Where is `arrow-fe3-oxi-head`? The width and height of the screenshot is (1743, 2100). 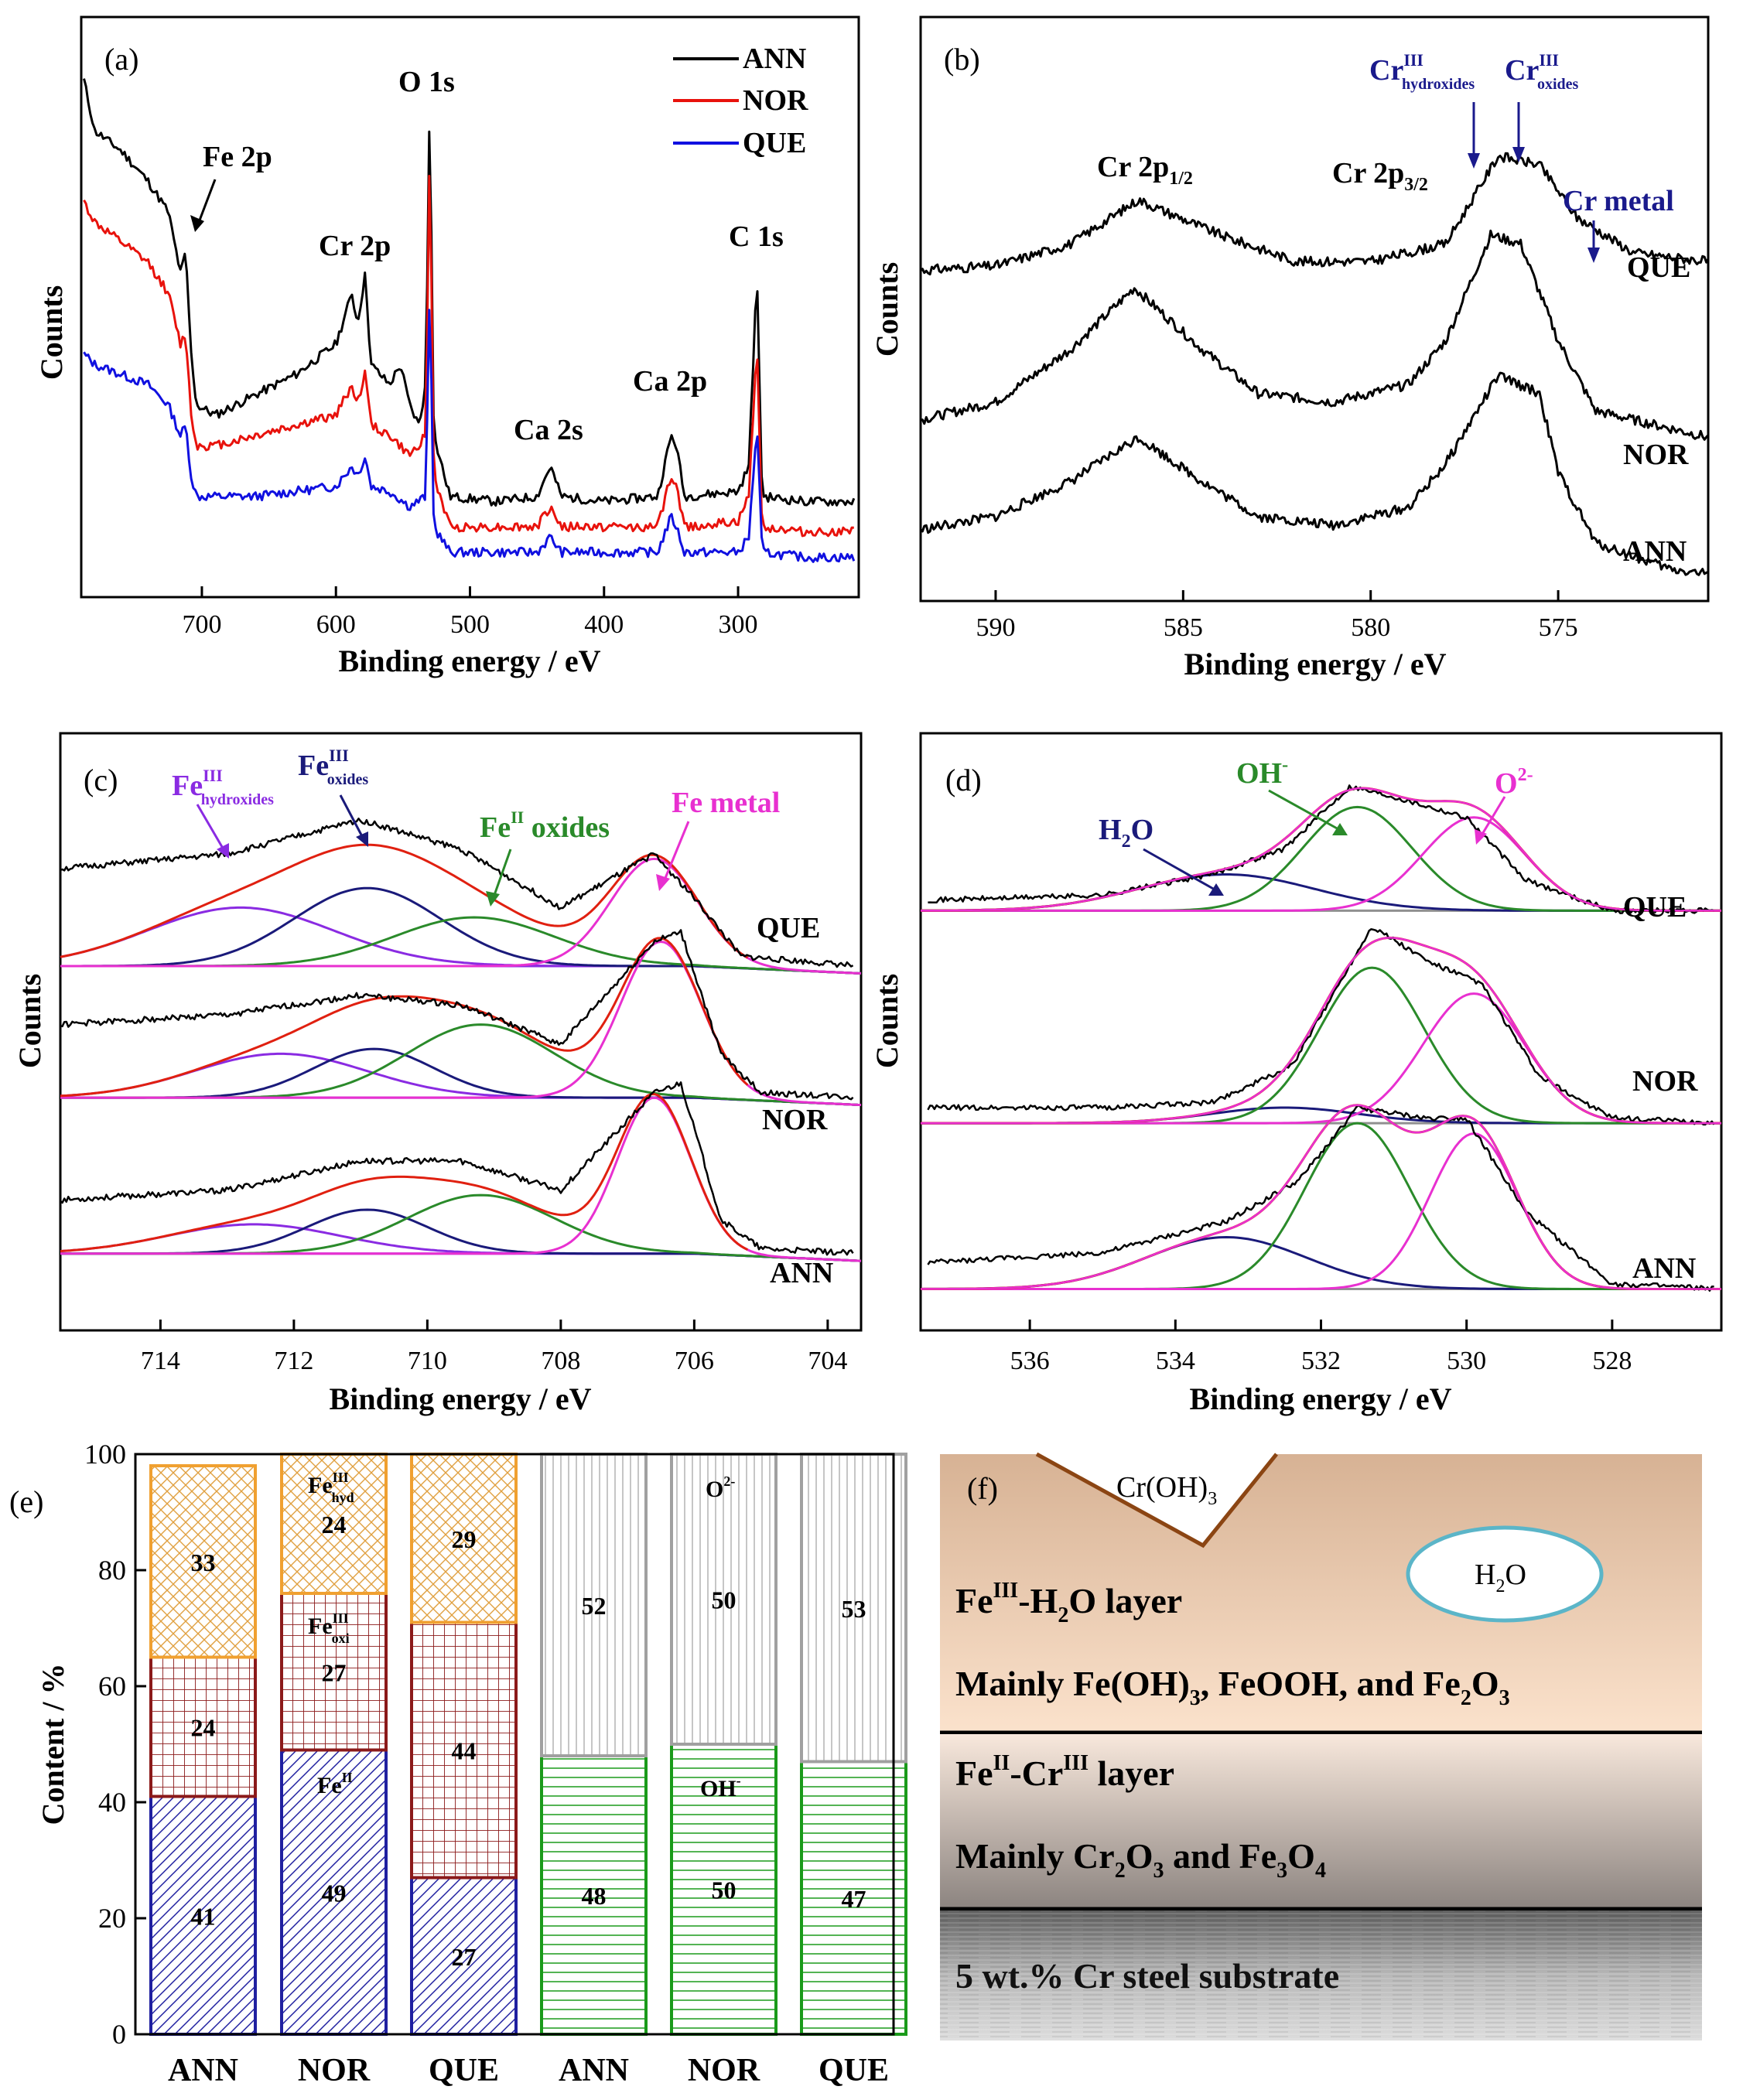
arrow-fe3-oxi-head is located at coordinates (362, 839).